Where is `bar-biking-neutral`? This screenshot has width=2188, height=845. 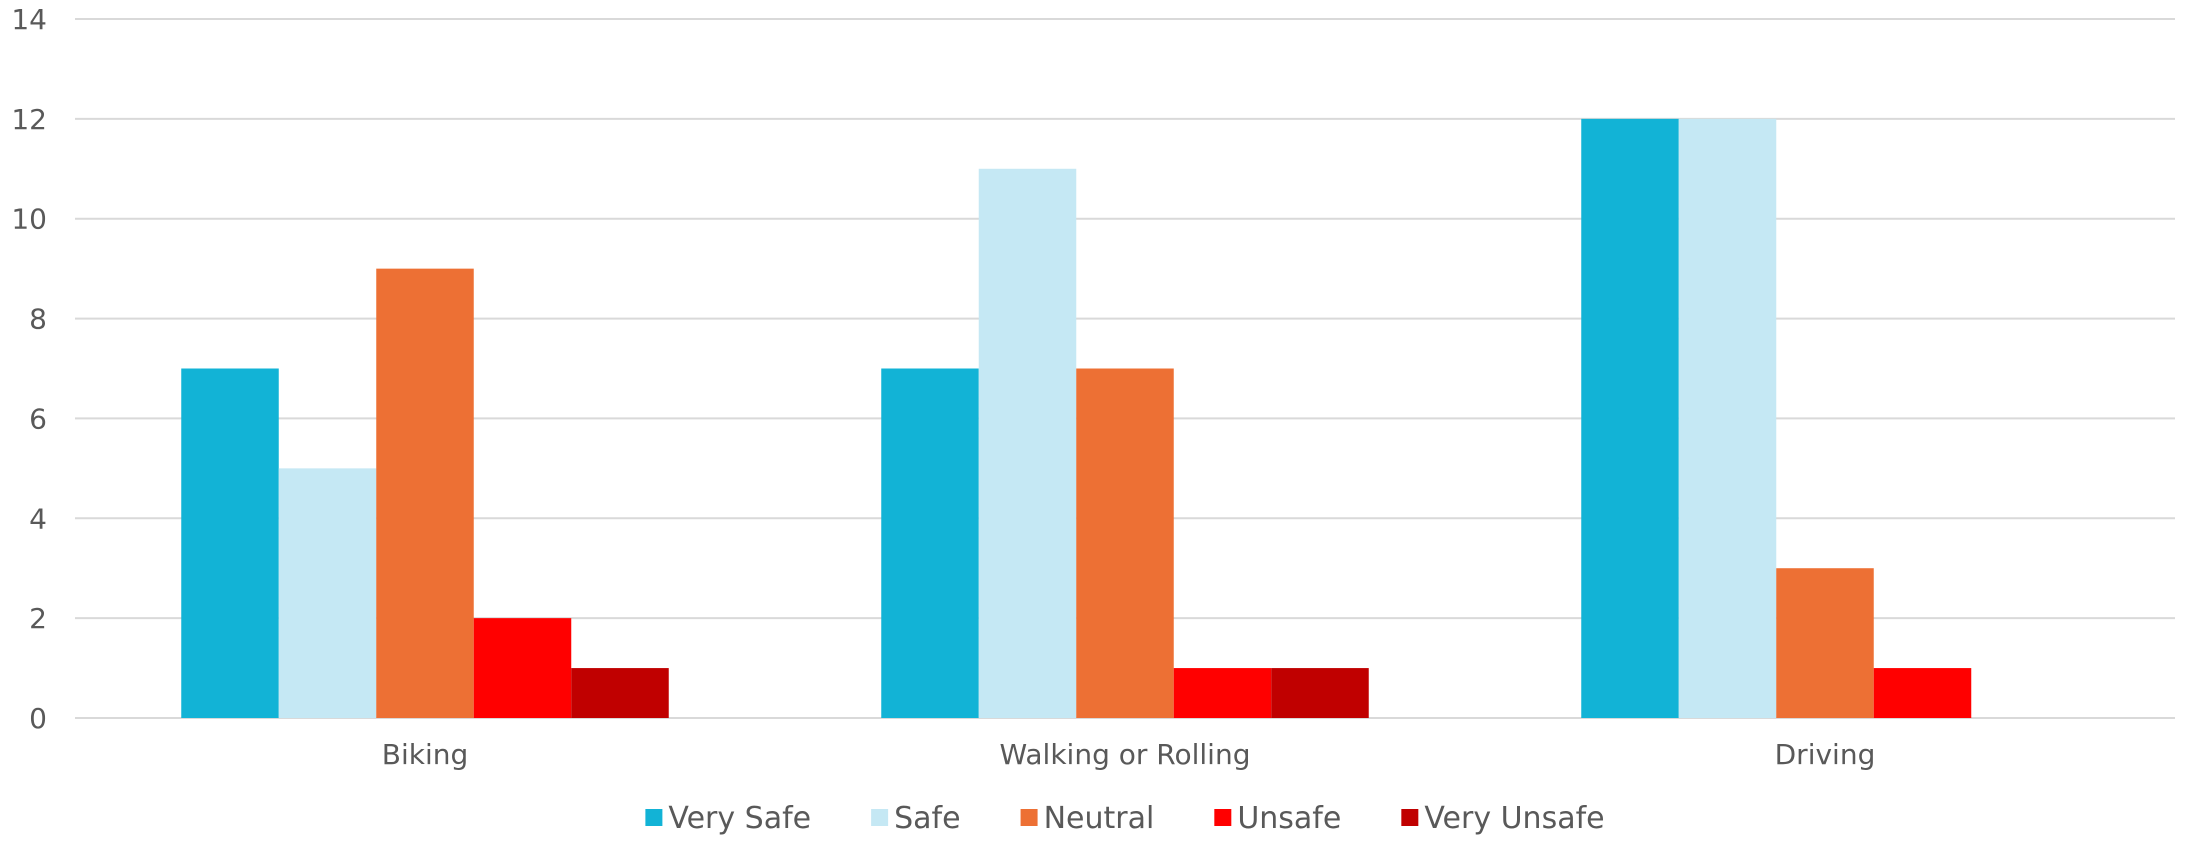
bar-biking-neutral is located at coordinates (425, 493).